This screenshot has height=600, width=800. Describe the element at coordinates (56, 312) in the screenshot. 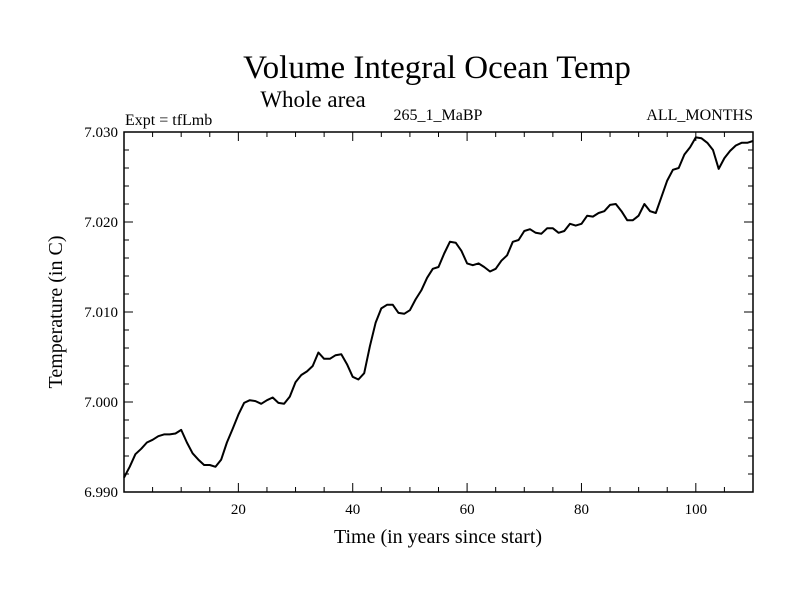

I see `y-axis-label: Temperature (in C)` at that location.